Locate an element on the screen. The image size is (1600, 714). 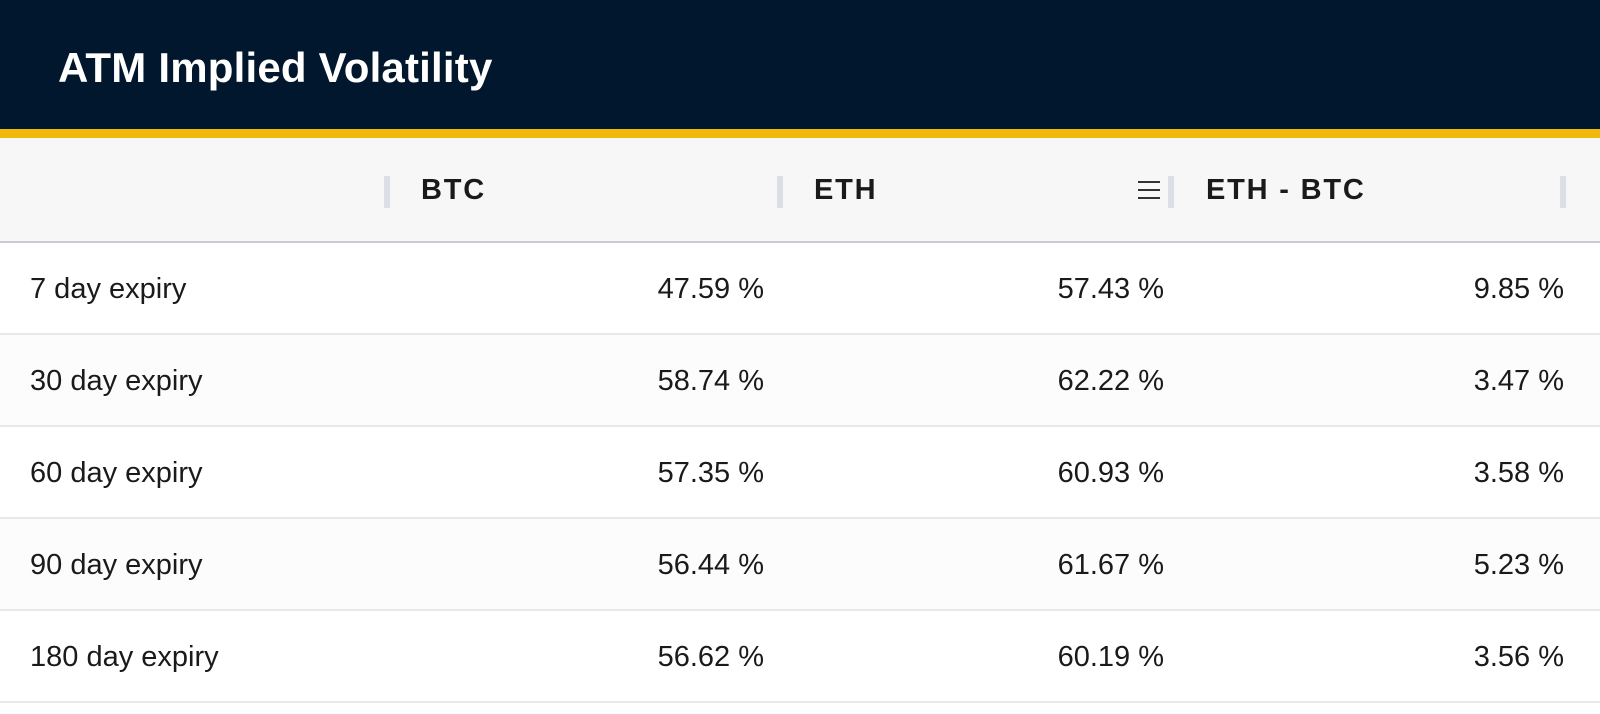
row-label: 180 day expiry is located at coordinates (124, 657).